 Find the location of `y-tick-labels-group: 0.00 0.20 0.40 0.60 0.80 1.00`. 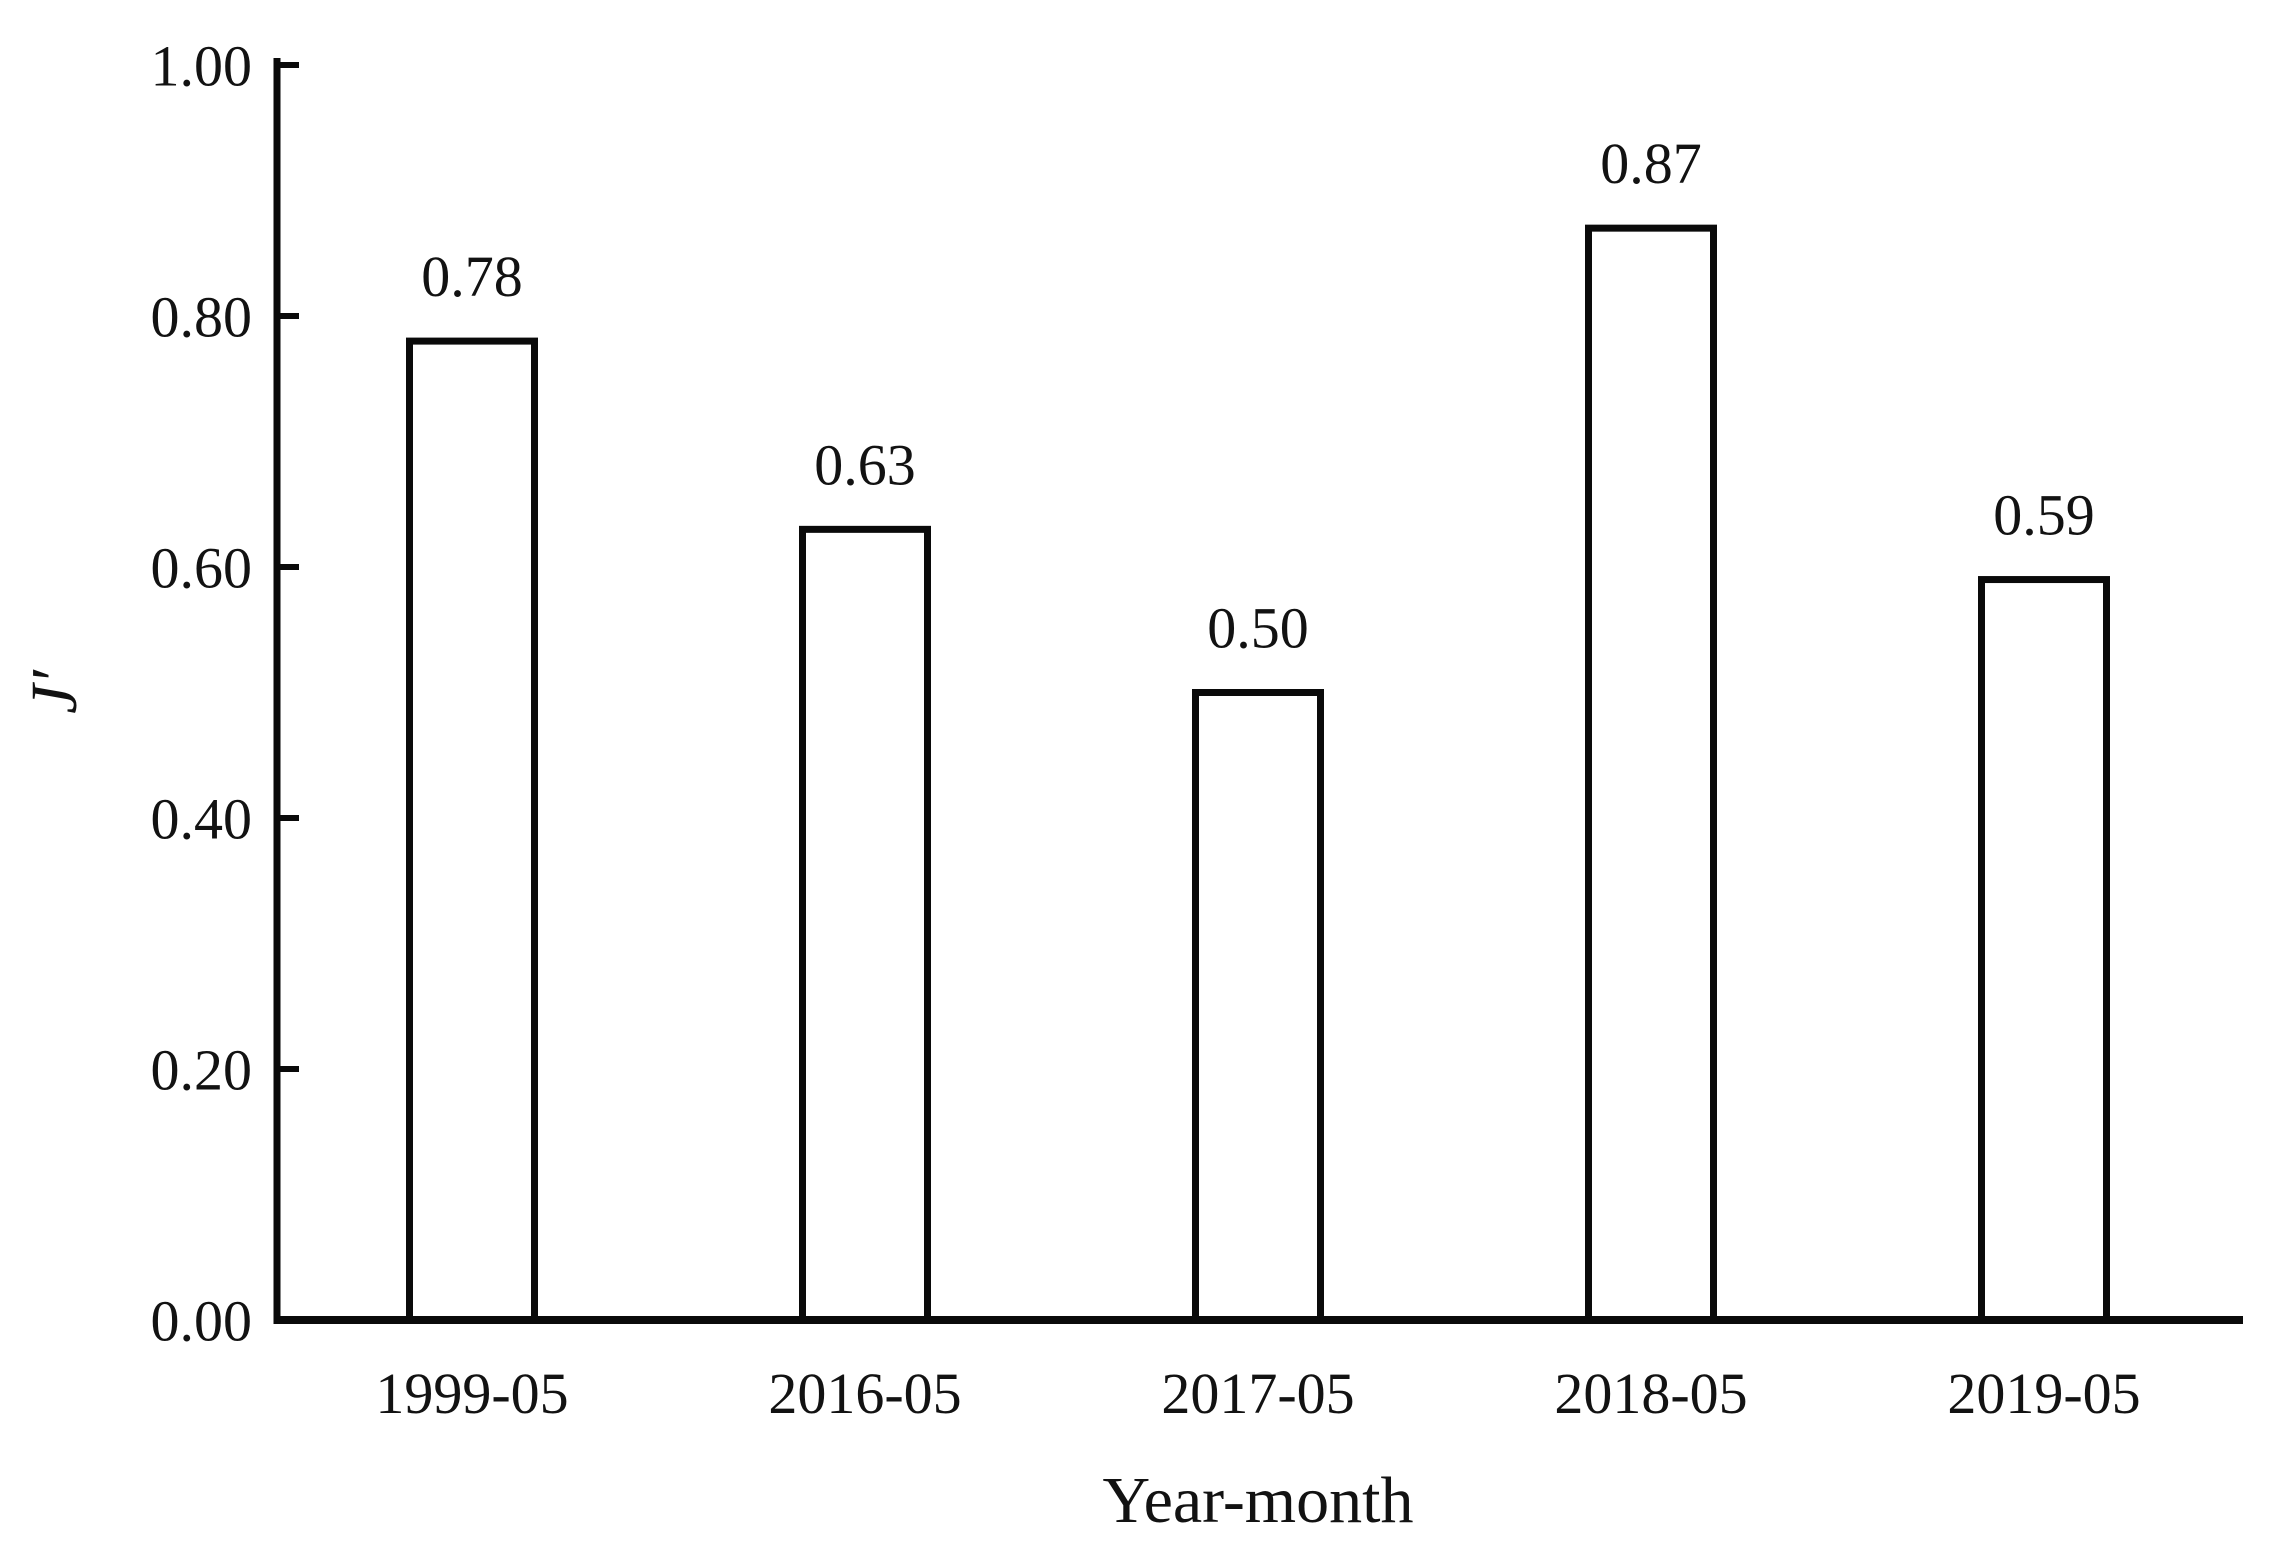

y-tick-labels-group: 0.00 0.20 0.40 0.60 0.80 1.00 is located at coordinates (202, 693).